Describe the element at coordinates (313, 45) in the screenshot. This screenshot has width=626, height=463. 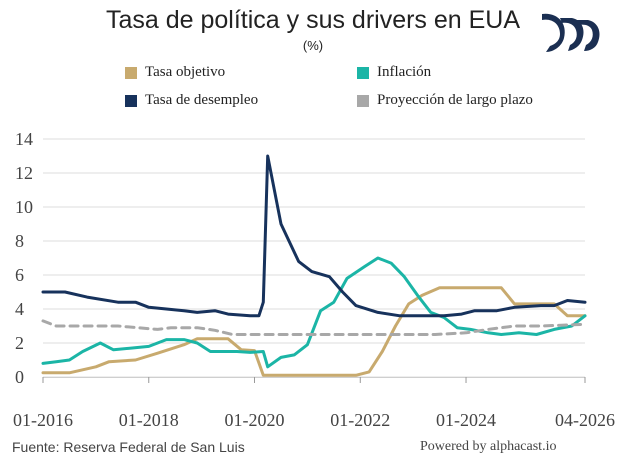
I see `chart-subtitle: (%)` at that location.